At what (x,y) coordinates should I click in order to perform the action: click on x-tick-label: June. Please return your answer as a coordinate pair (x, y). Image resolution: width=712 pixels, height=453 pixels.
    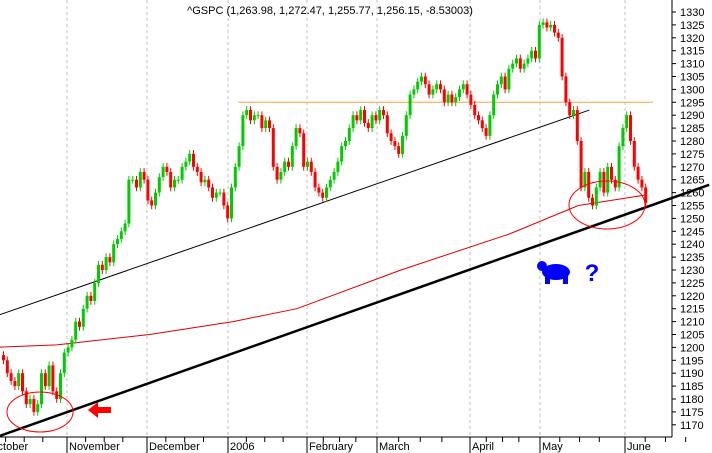
    Looking at the image, I should click on (639, 447).